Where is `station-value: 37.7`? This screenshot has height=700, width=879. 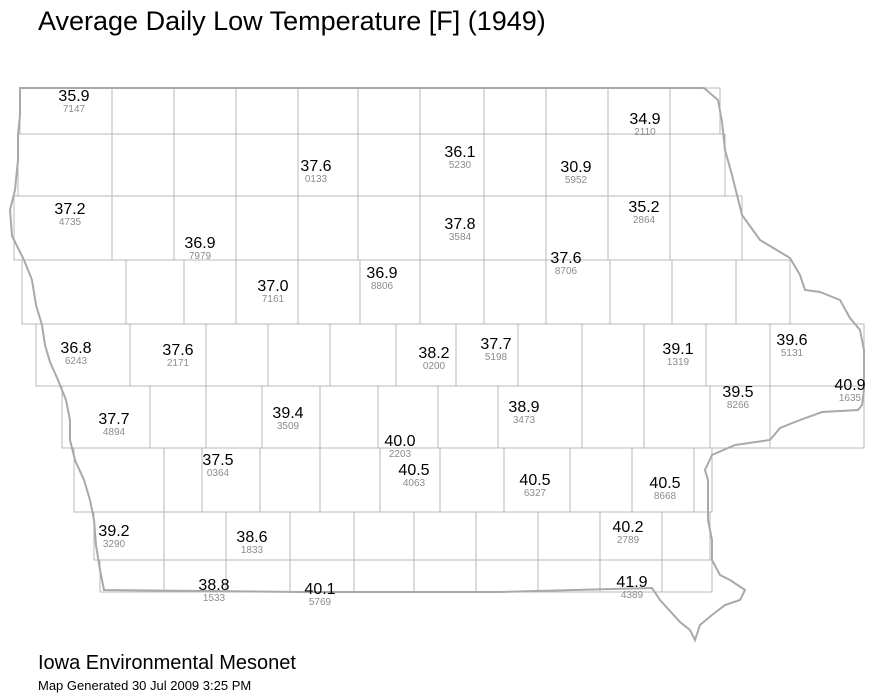 station-value: 37.7 is located at coordinates (113, 419).